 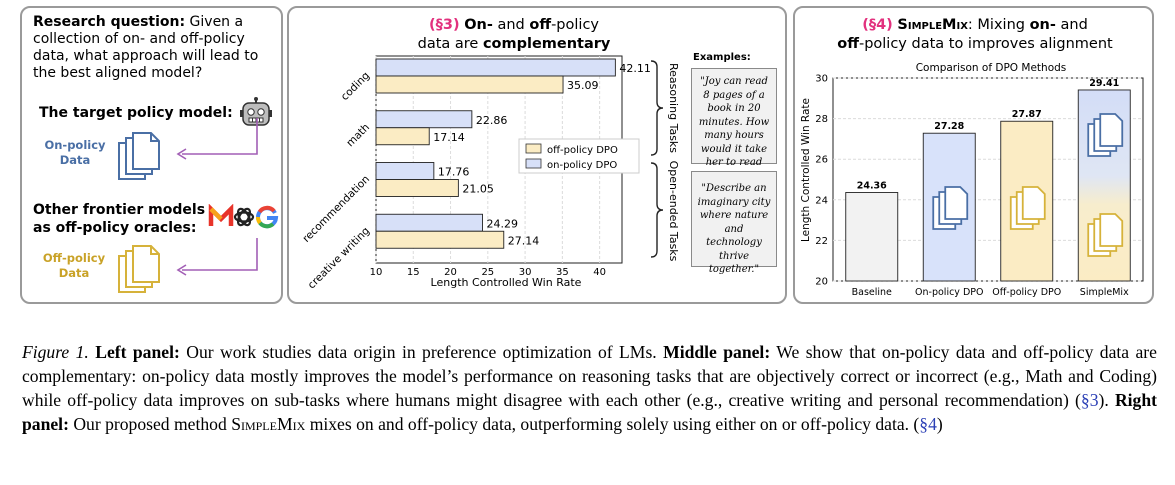 I want to click on arrow-to-on-policy, so click(x=217, y=139).